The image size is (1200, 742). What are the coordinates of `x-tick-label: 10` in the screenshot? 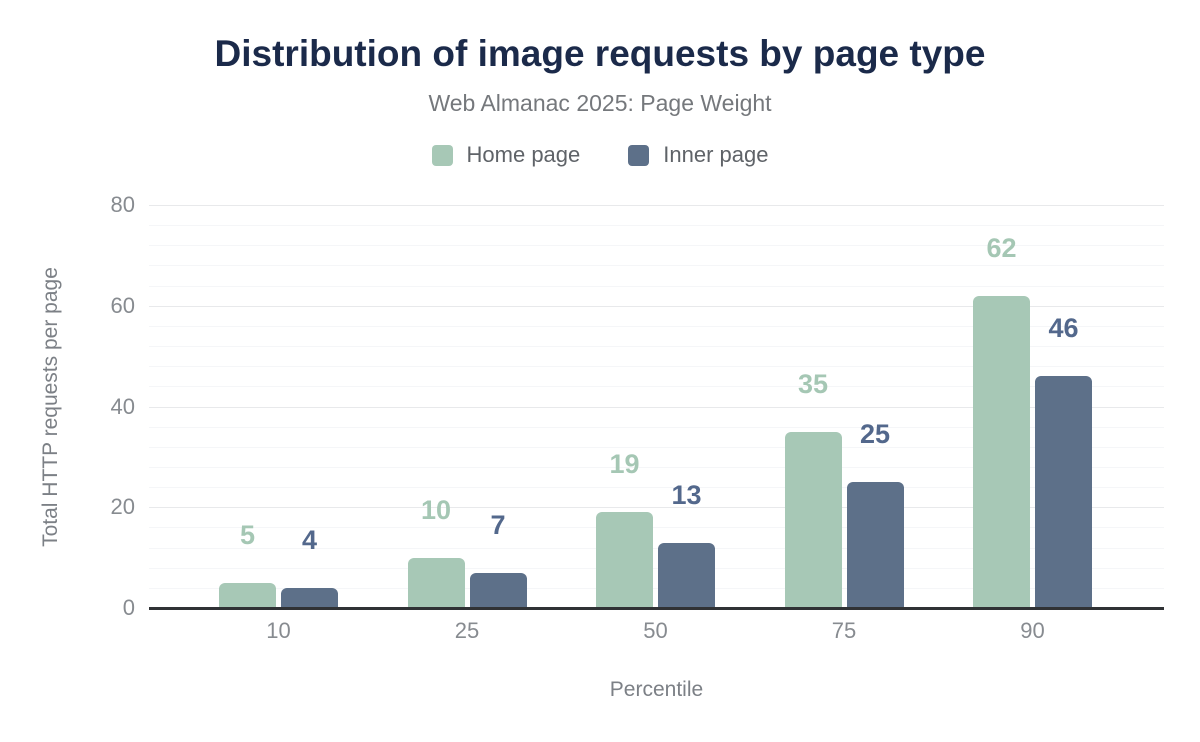 It's located at (278, 630).